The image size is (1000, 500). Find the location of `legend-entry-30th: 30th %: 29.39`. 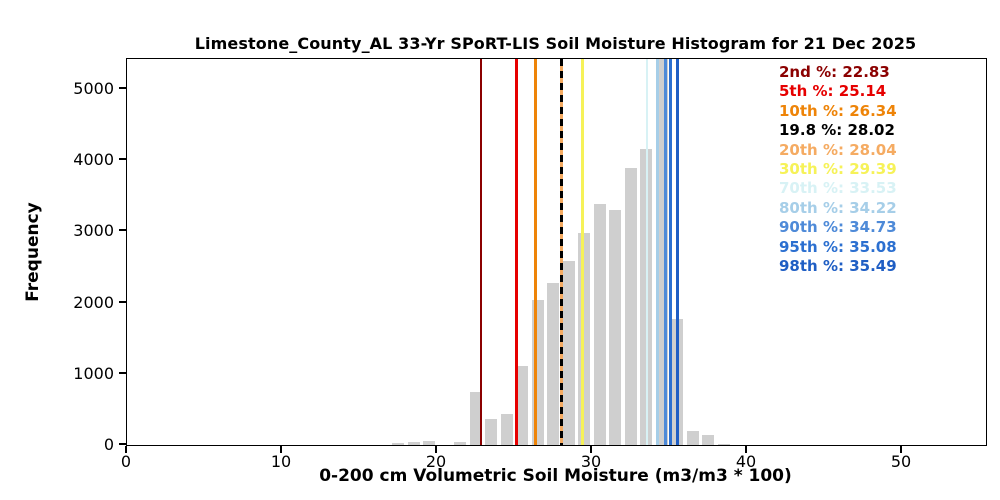

legend-entry-30th: 30th %: 29.39 is located at coordinates (838, 169).